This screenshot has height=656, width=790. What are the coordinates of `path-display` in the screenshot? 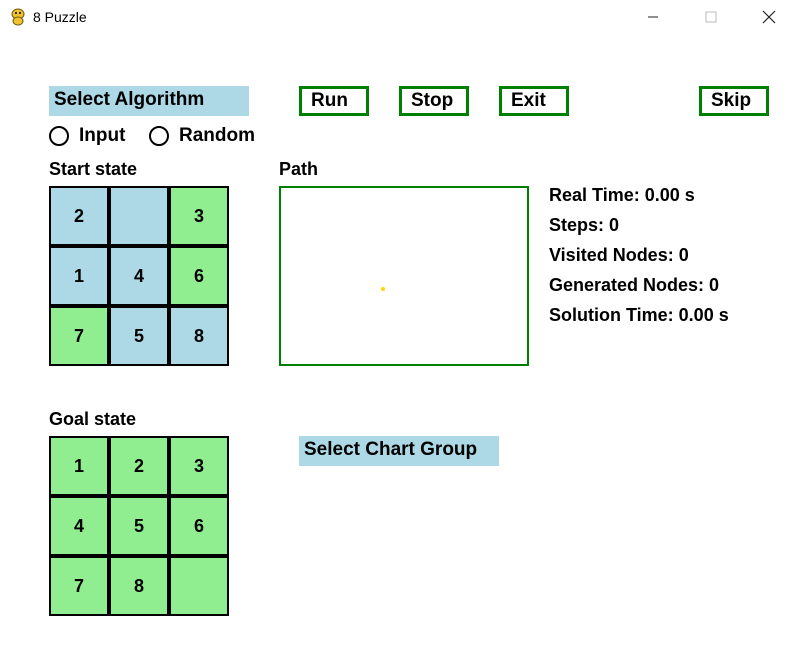 It's located at (404, 276).